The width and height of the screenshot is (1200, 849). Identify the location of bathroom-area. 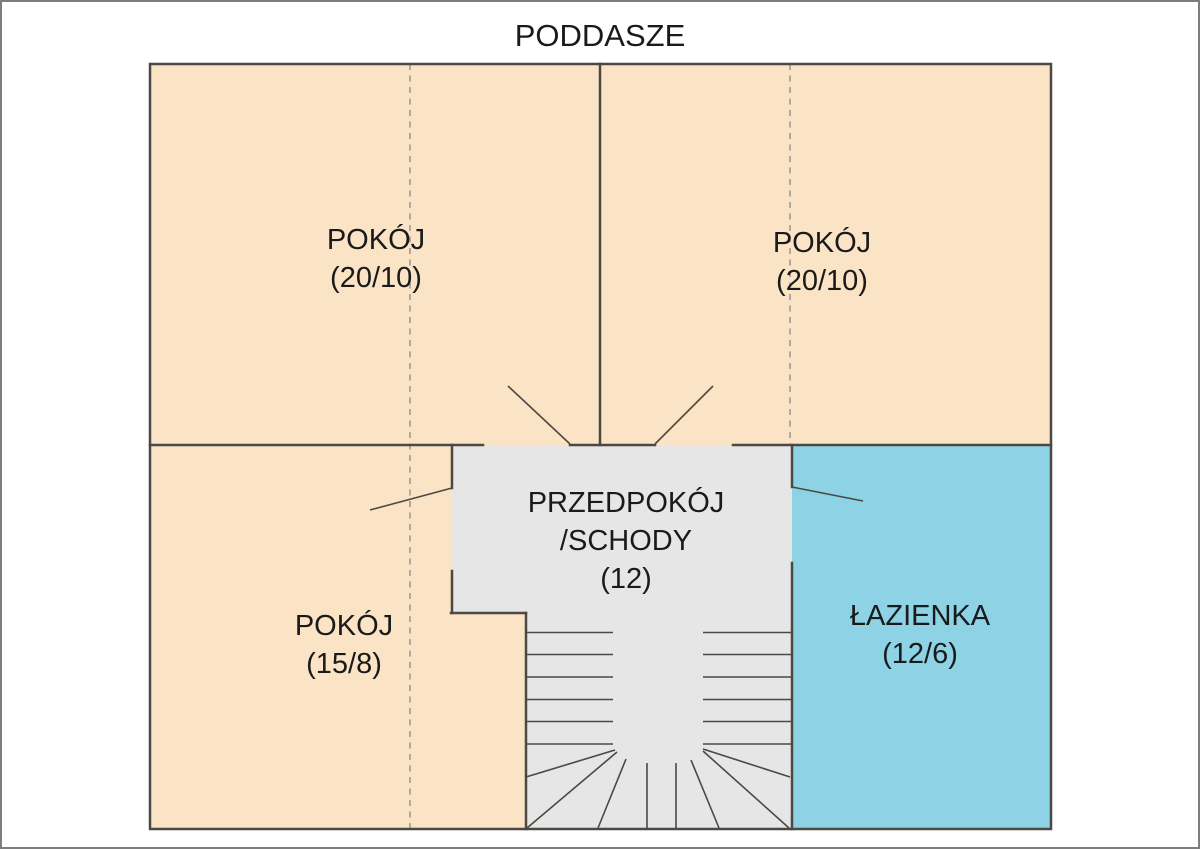
(921, 637).